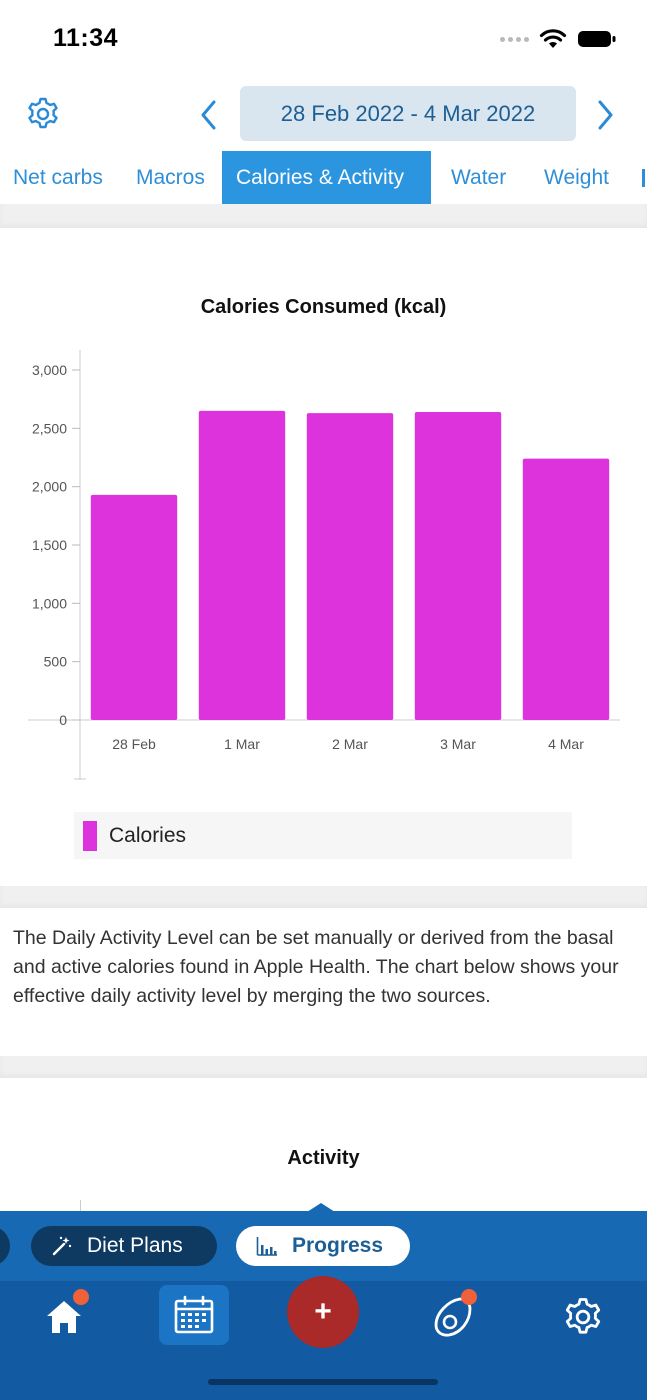 Image resolution: width=647 pixels, height=1400 pixels. I want to click on x-tick-label: 1 Mar, so click(242, 744).